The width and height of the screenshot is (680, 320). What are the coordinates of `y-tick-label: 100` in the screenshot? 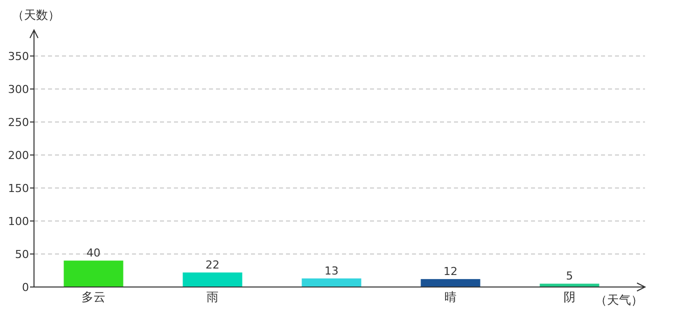 It's located at (18, 221).